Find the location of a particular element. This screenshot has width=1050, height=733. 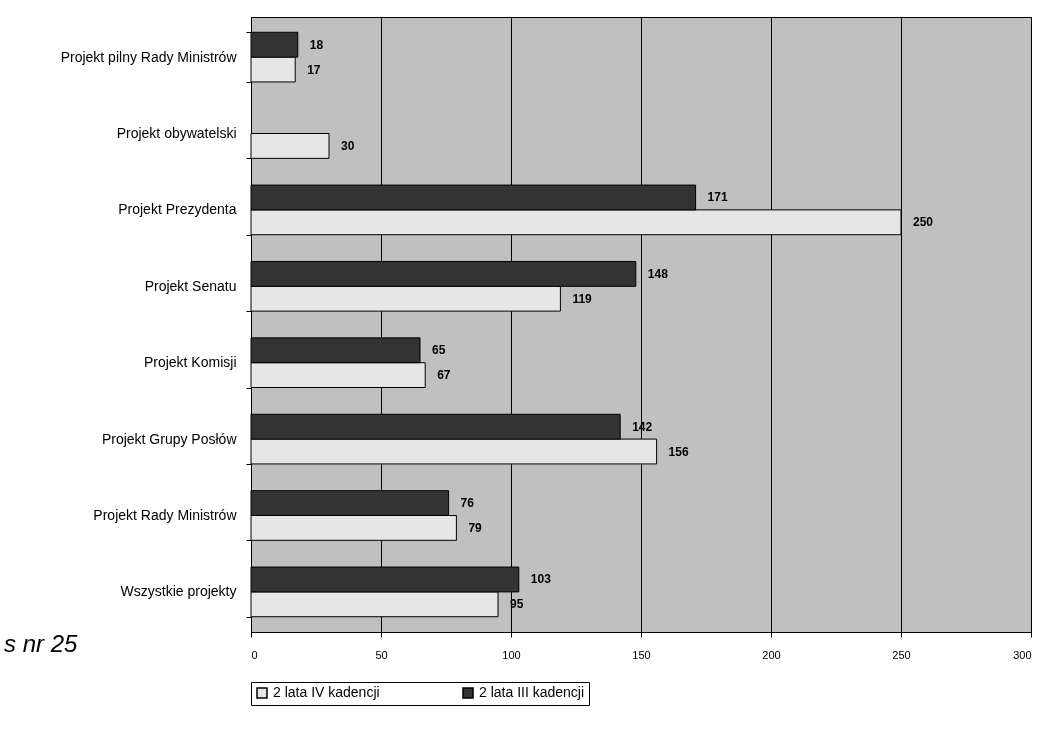

data-label: 250 is located at coordinates (923, 222).